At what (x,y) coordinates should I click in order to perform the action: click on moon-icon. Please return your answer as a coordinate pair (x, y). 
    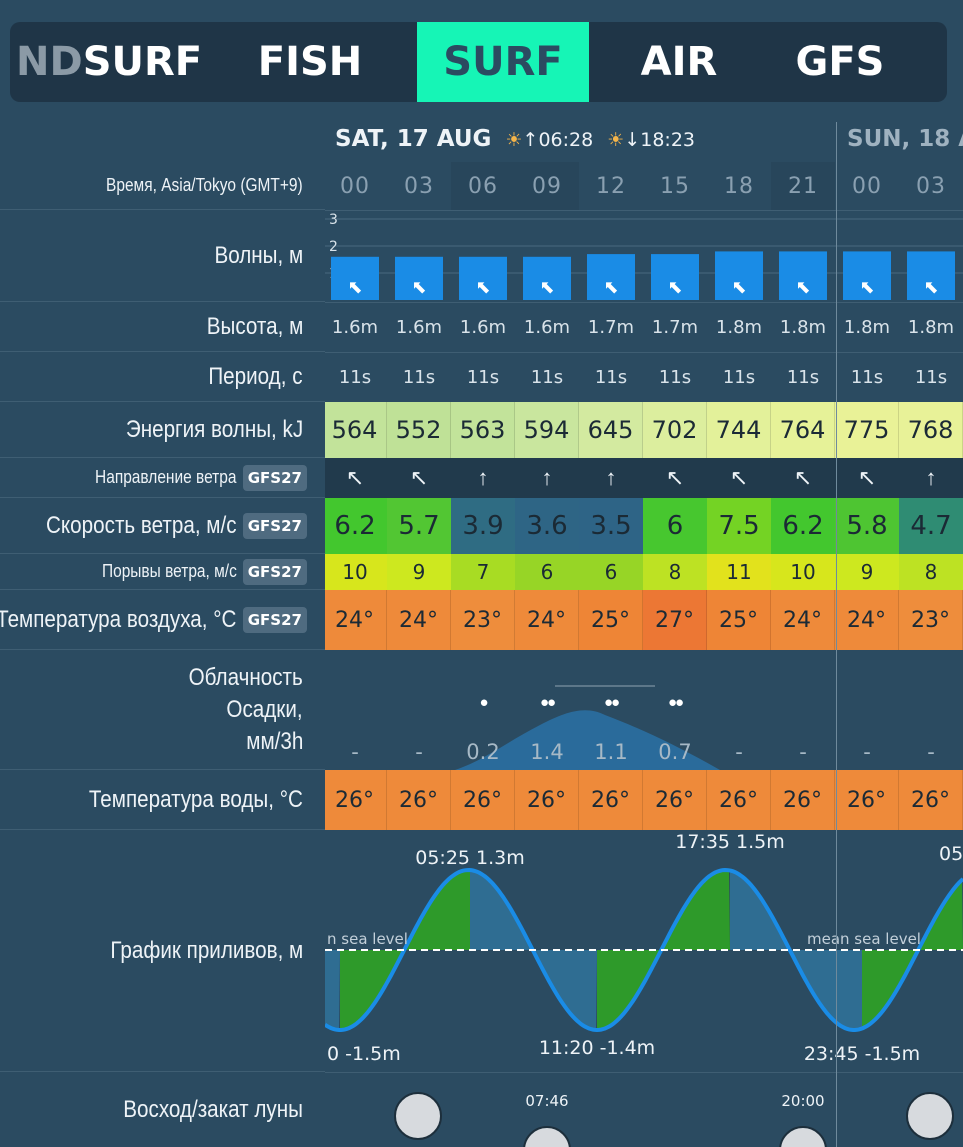
    Looking at the image, I should click on (418, 1116).